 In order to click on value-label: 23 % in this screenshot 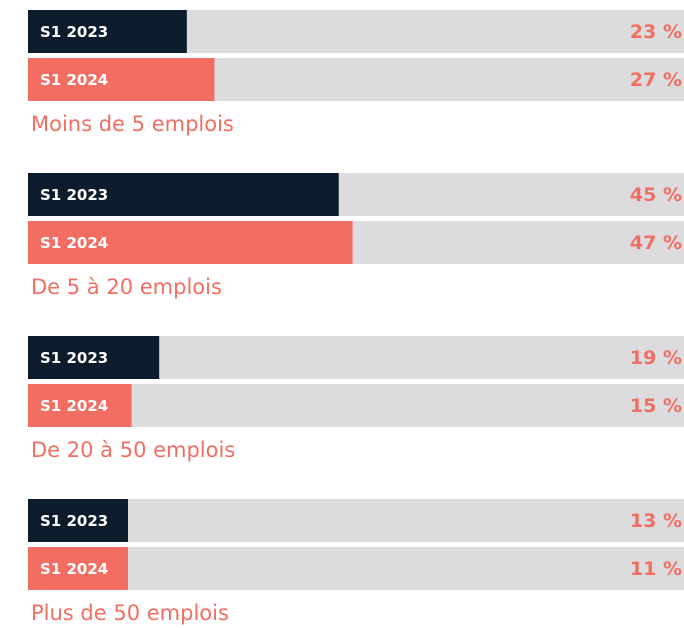, I will do `click(656, 32)`.